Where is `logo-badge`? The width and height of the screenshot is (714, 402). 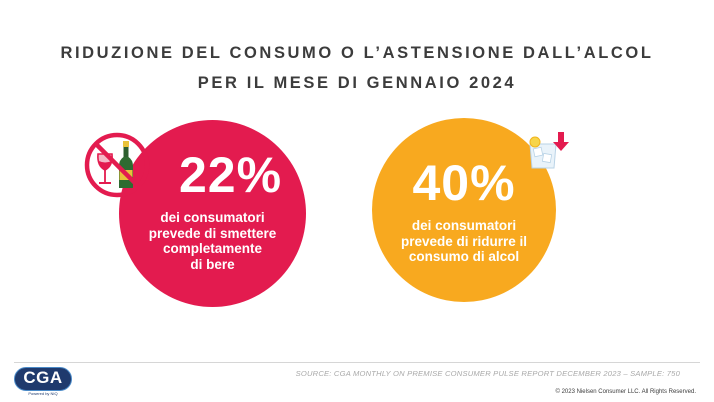
logo-badge is located at coordinates (43, 379).